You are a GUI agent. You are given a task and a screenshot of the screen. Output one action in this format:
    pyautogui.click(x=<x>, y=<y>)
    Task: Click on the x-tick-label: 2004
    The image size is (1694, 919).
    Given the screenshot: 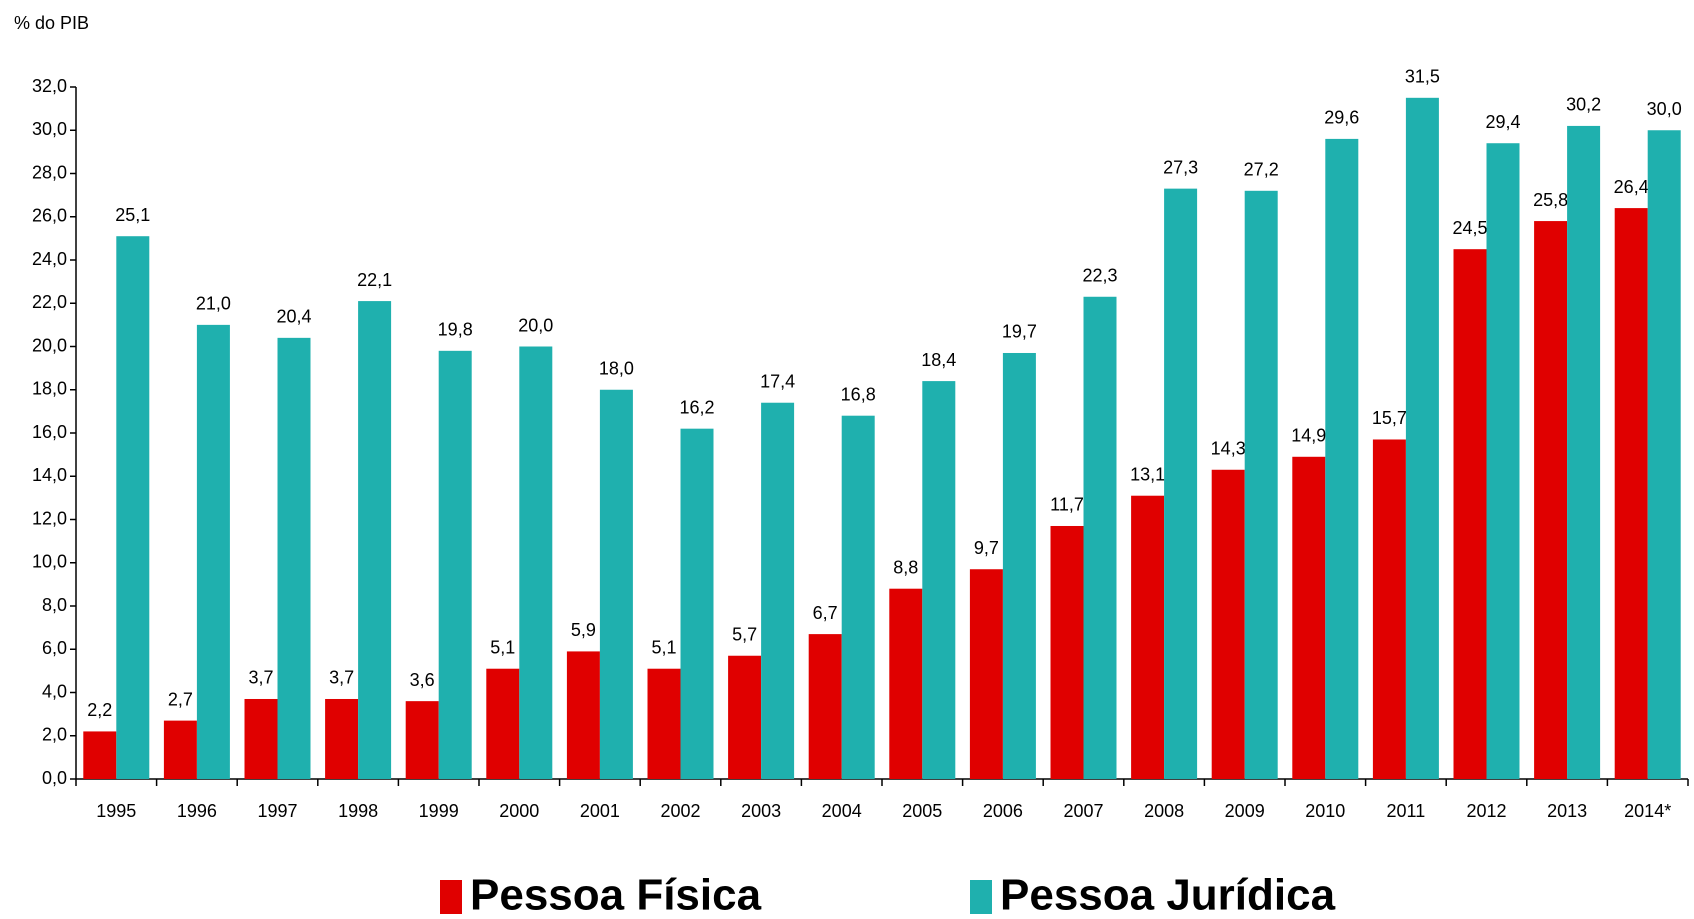 What is the action you would take?
    pyautogui.click(x=842, y=811)
    